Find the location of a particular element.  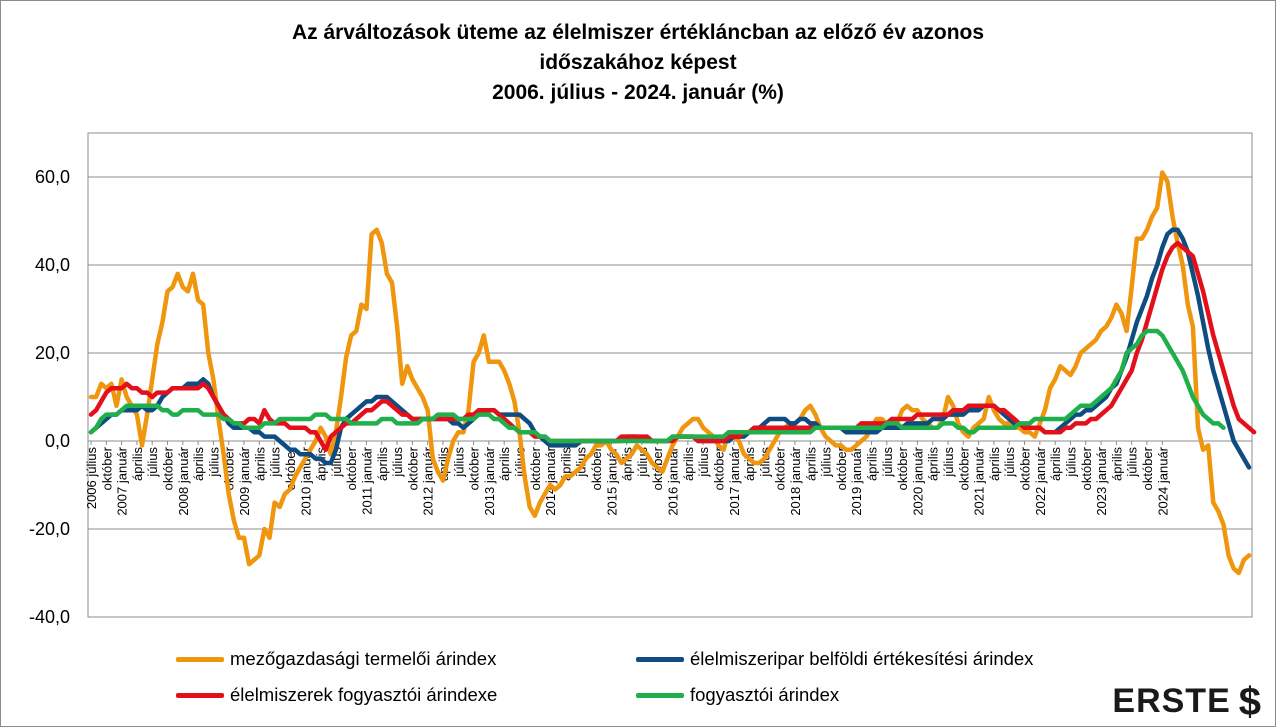

x-tick-label: 2014 január is located at coordinates (550, 480).